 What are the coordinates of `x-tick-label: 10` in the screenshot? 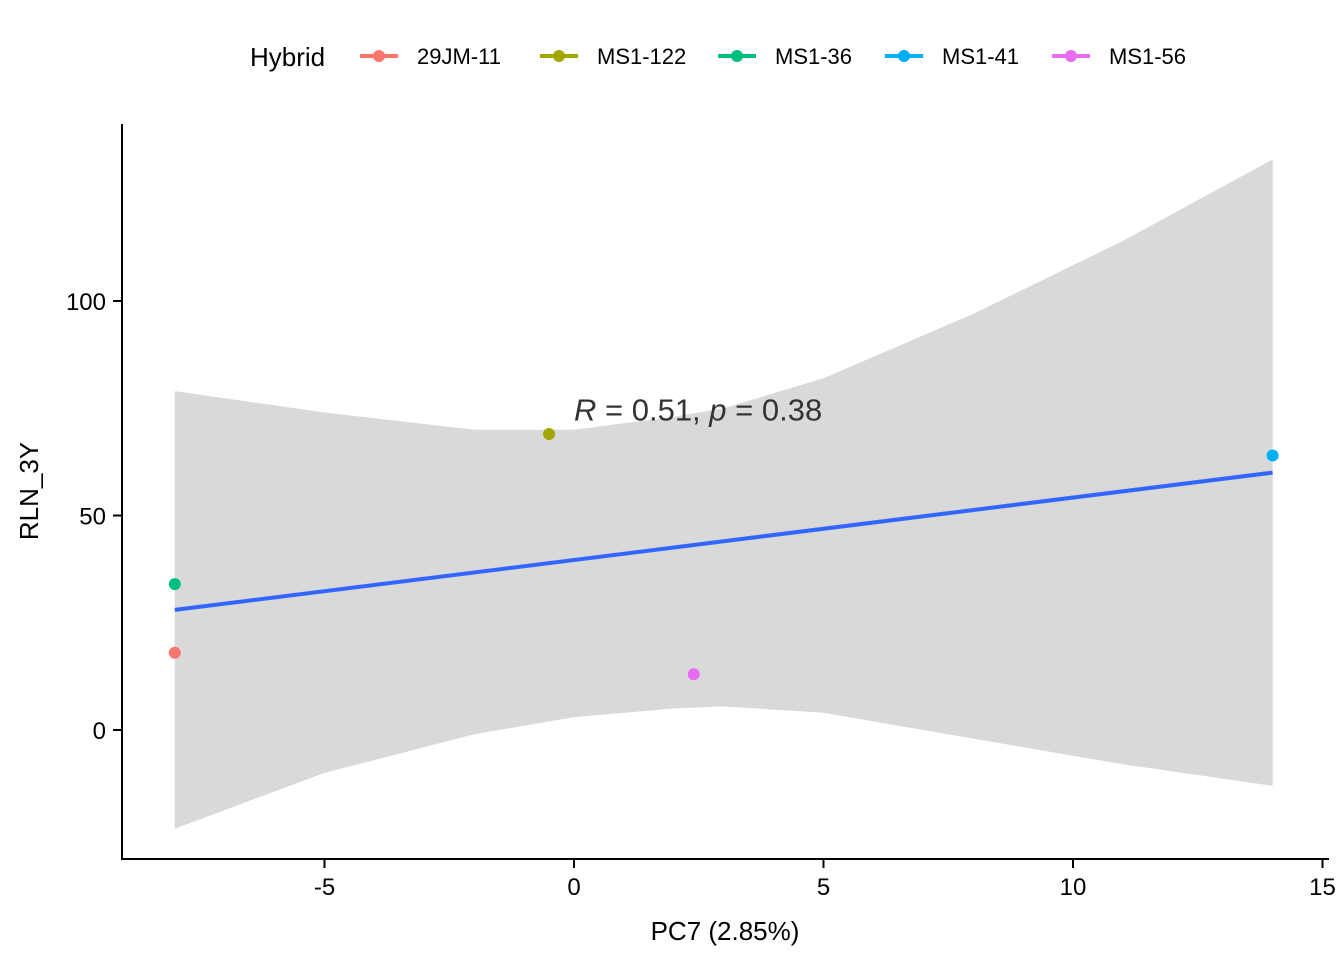 It's located at (1073, 887).